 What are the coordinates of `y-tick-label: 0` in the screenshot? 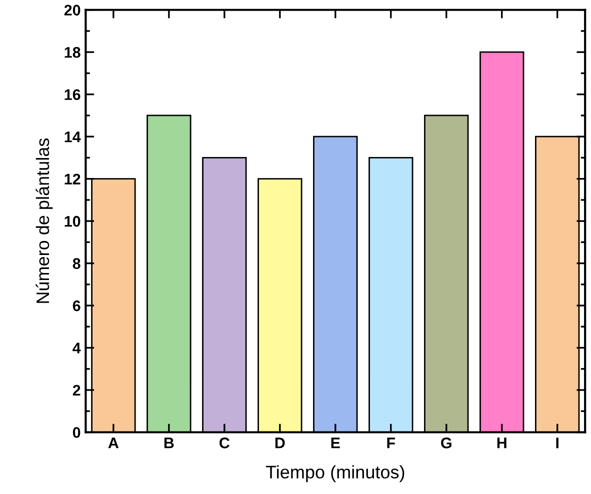 It's located at (76, 432).